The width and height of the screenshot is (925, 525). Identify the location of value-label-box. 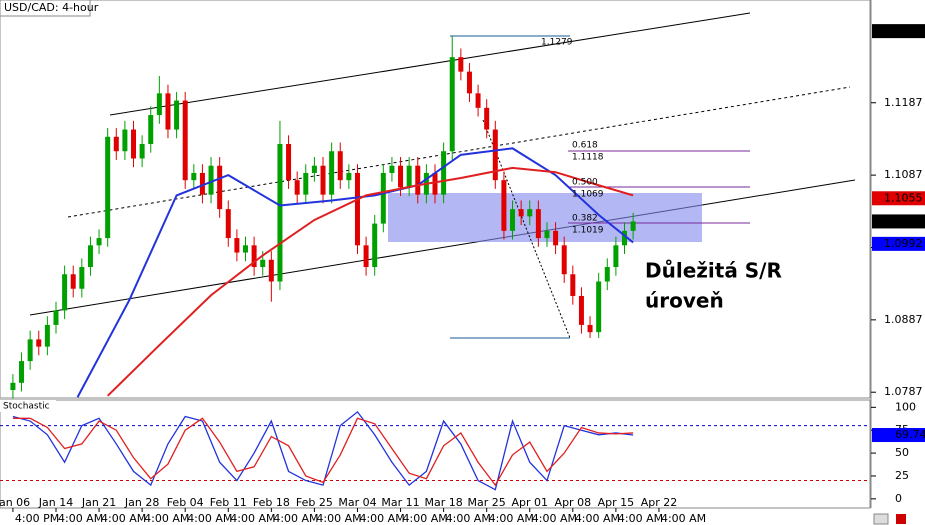
(898, 435).